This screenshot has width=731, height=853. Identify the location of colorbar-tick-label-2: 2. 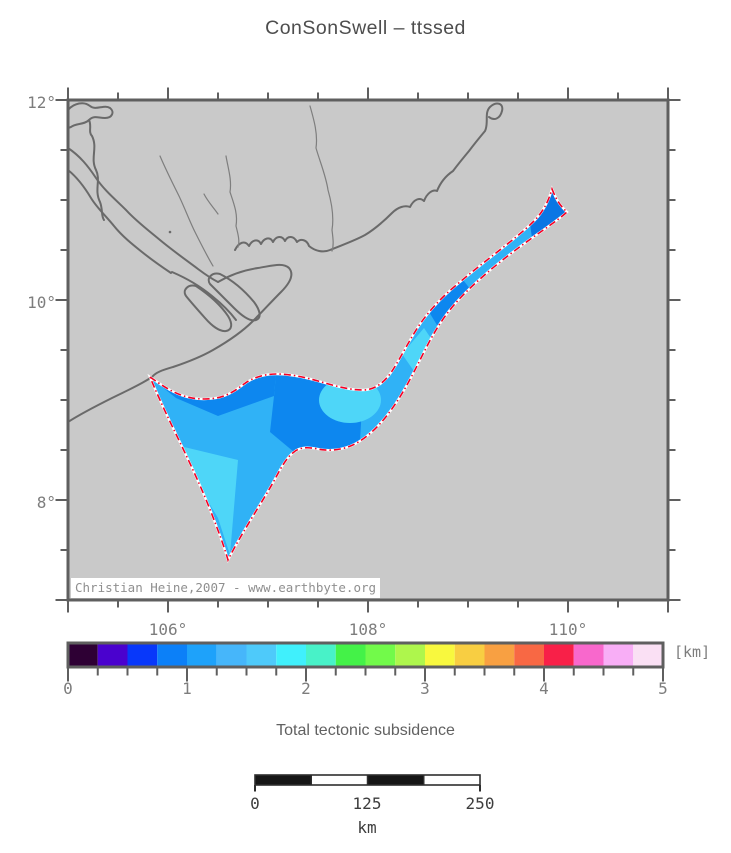
(306, 688).